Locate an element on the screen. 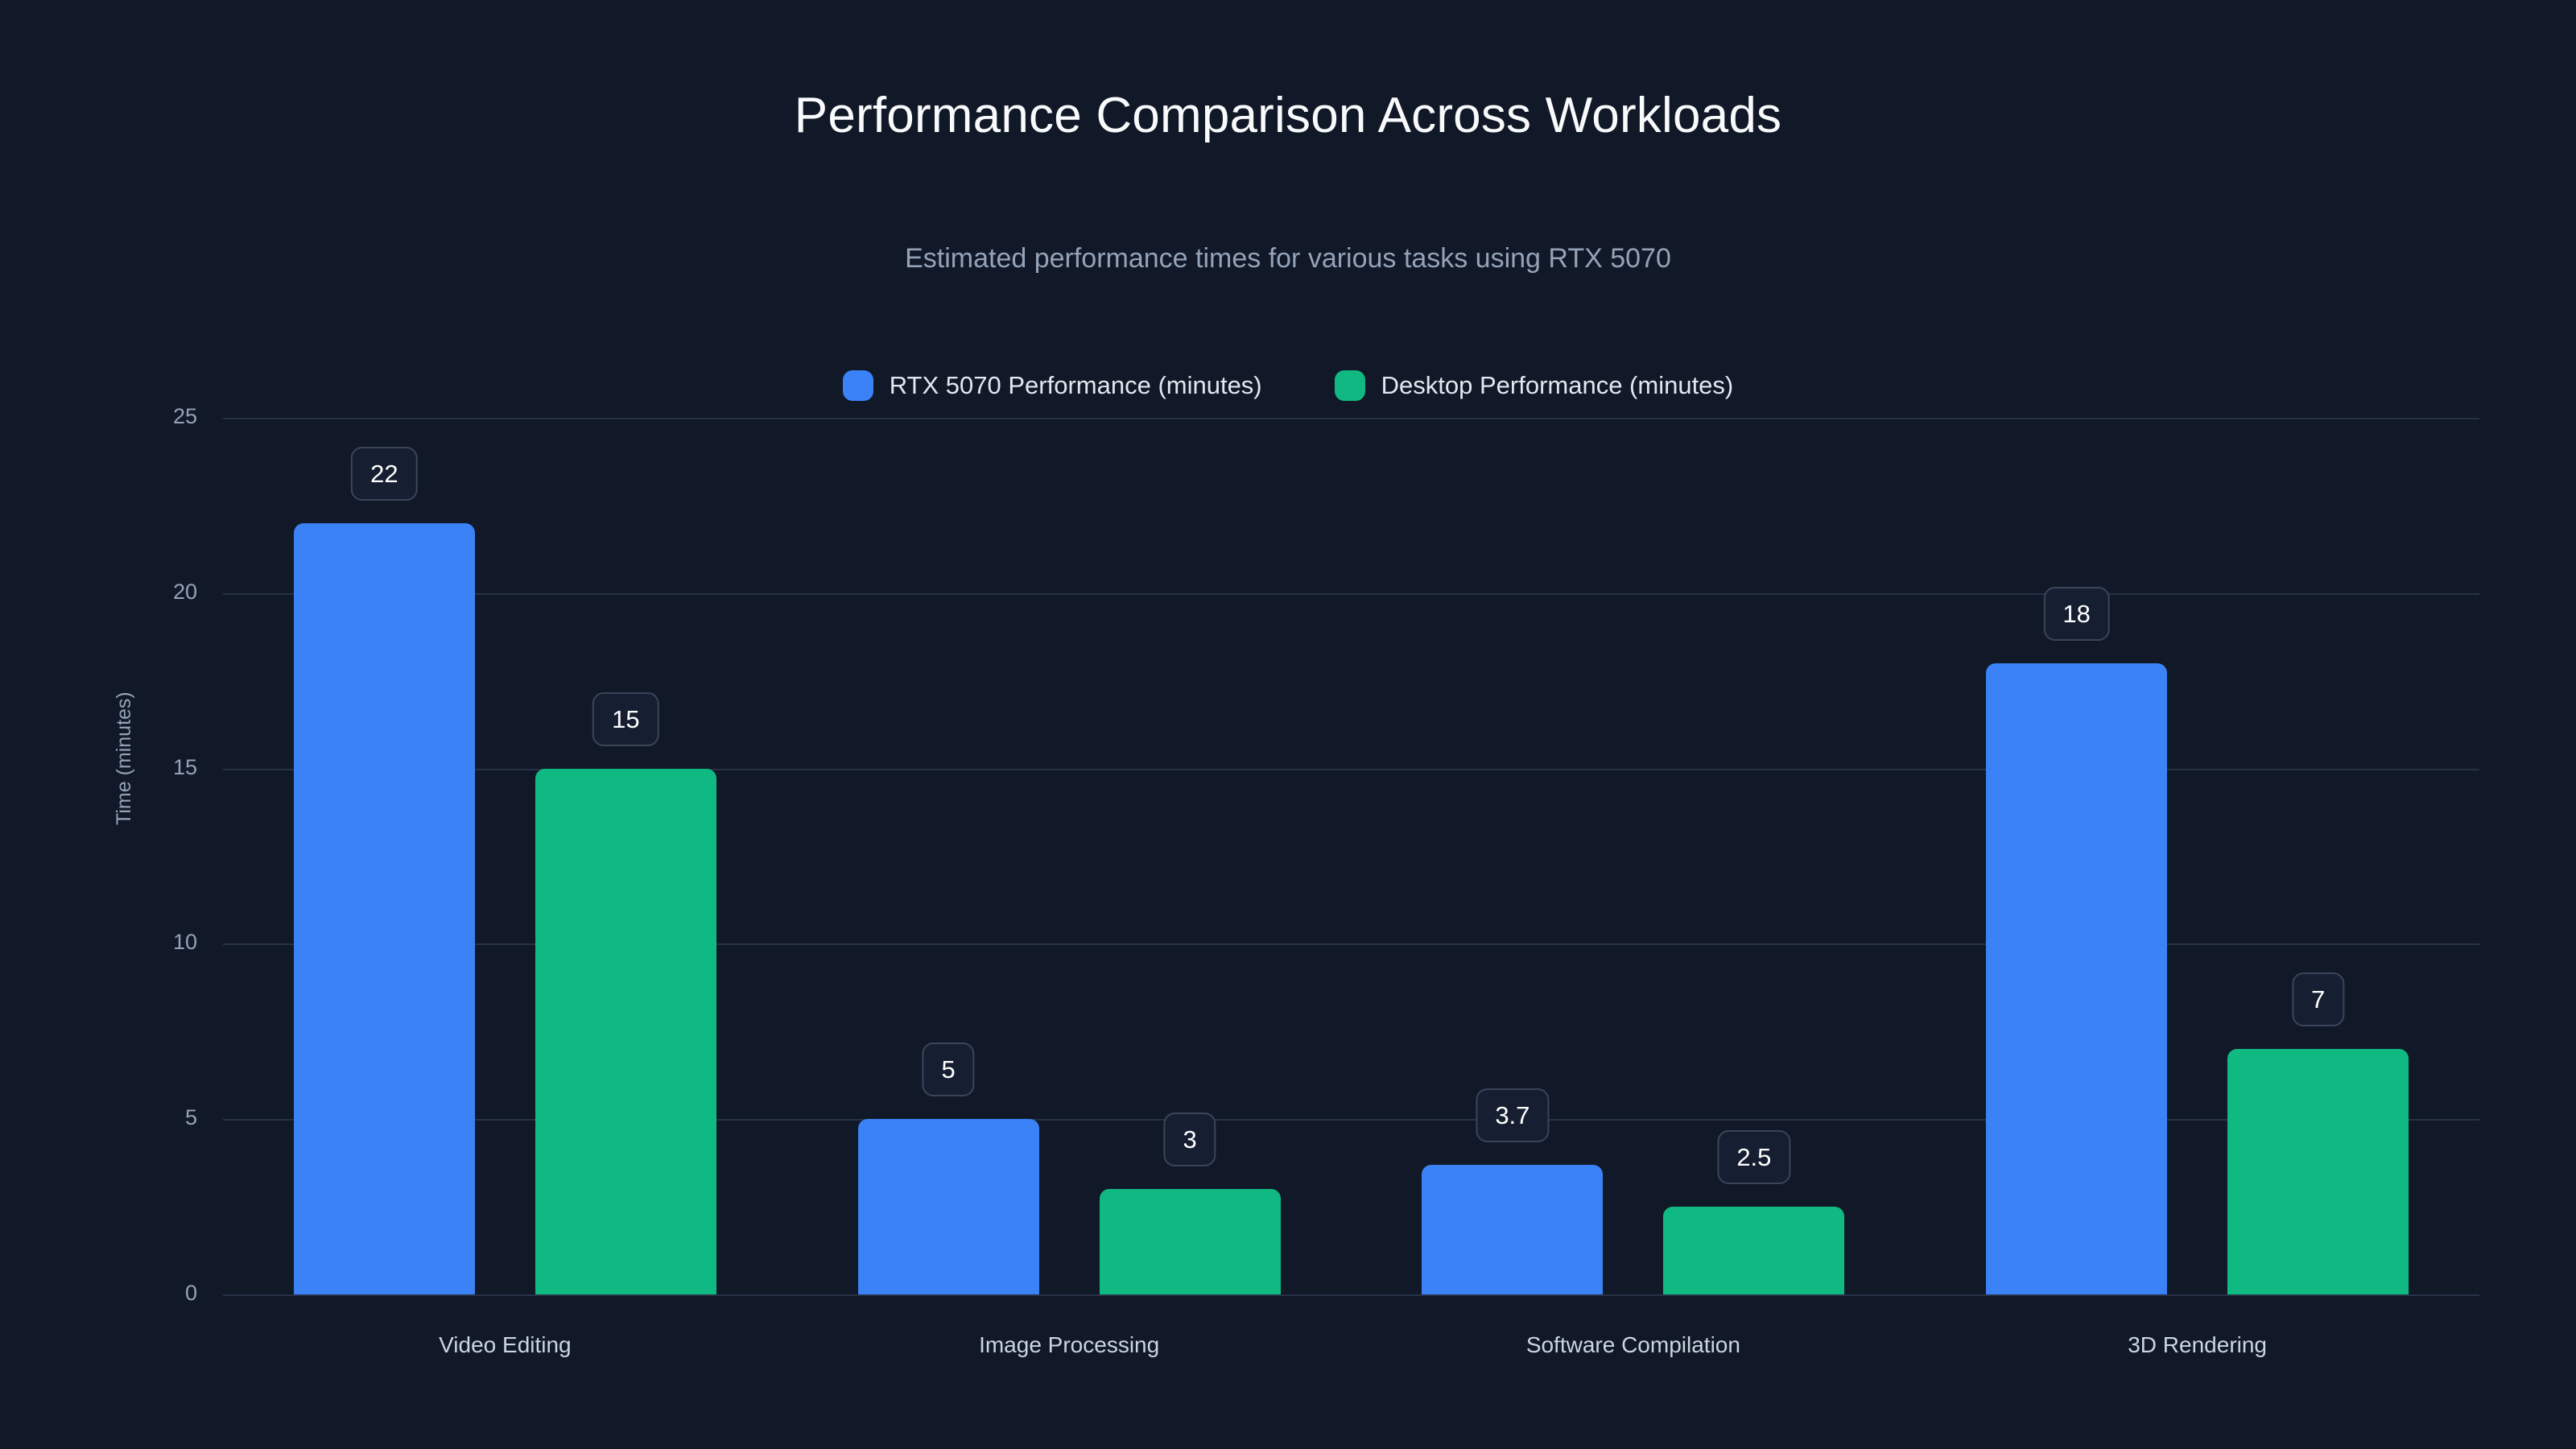 The image size is (2576, 1449). value-label: 15 is located at coordinates (625, 718).